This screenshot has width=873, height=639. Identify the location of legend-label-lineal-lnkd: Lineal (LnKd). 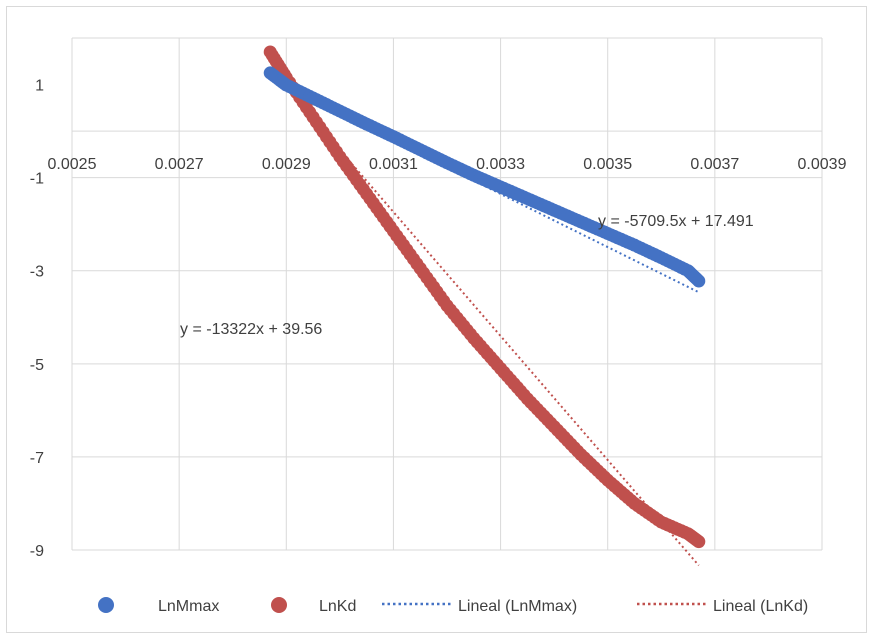
(760, 606).